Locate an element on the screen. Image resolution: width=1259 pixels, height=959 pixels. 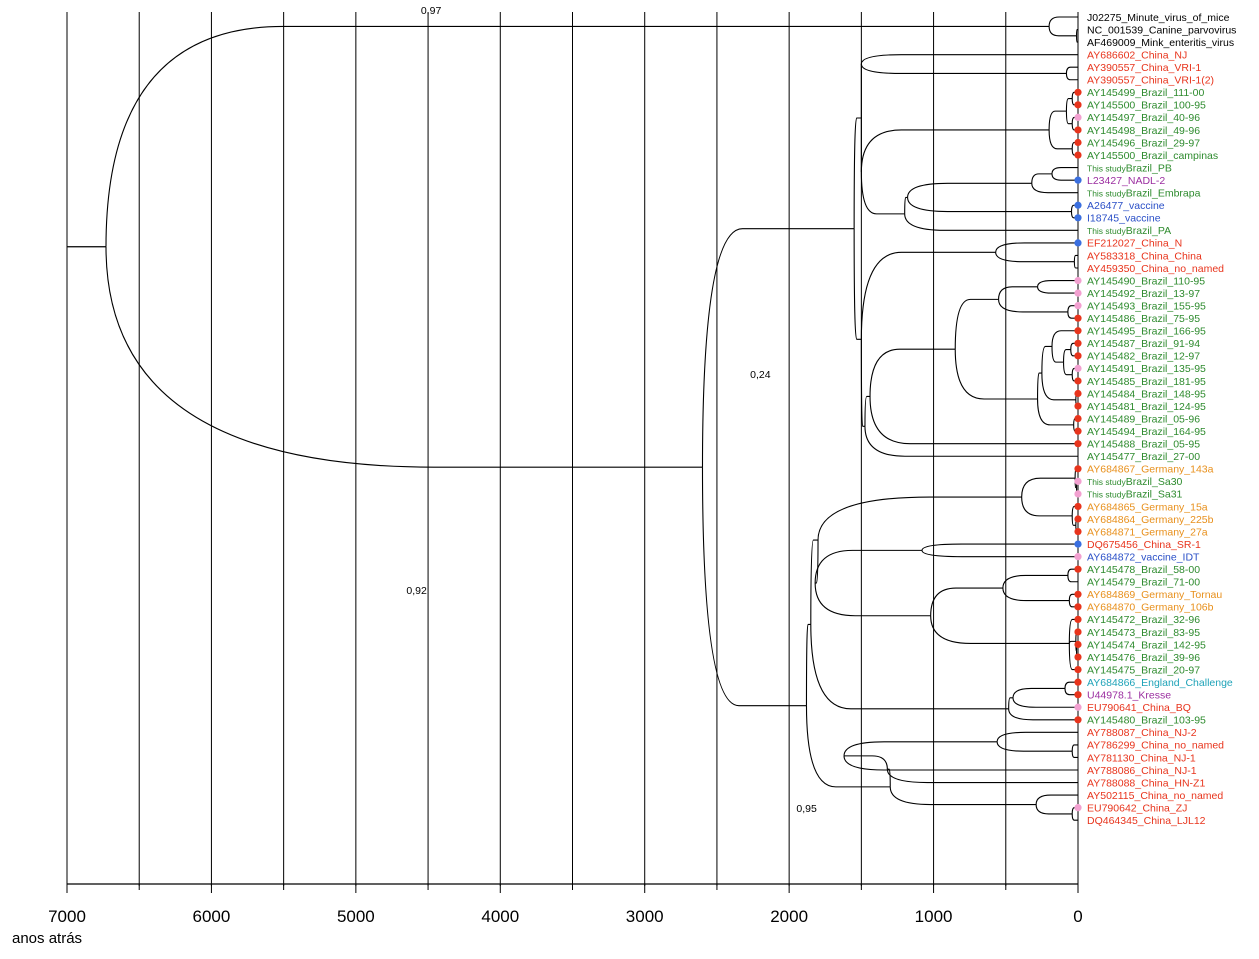
leaf-label: AY459350_China_no_named is located at coordinates (1155, 269).